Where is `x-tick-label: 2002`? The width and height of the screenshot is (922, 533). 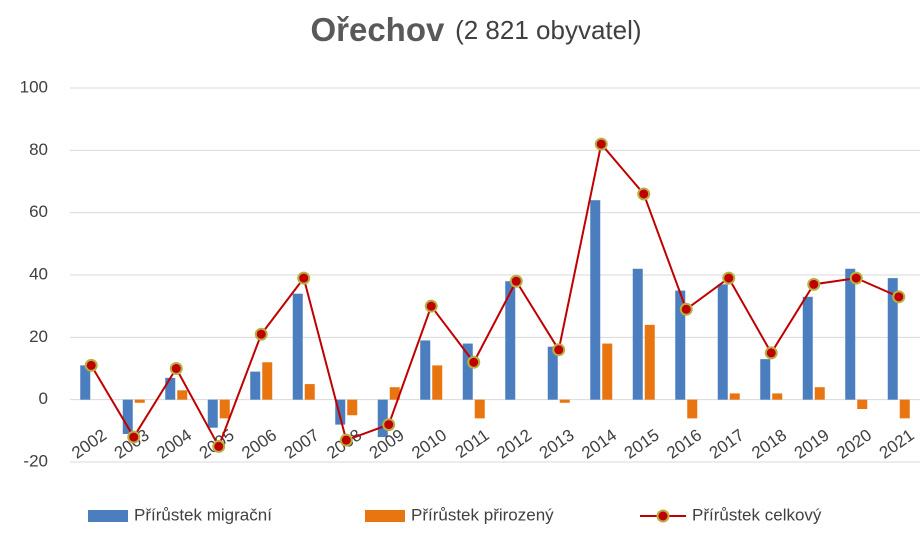 x-tick-label: 2002 is located at coordinates (89, 443).